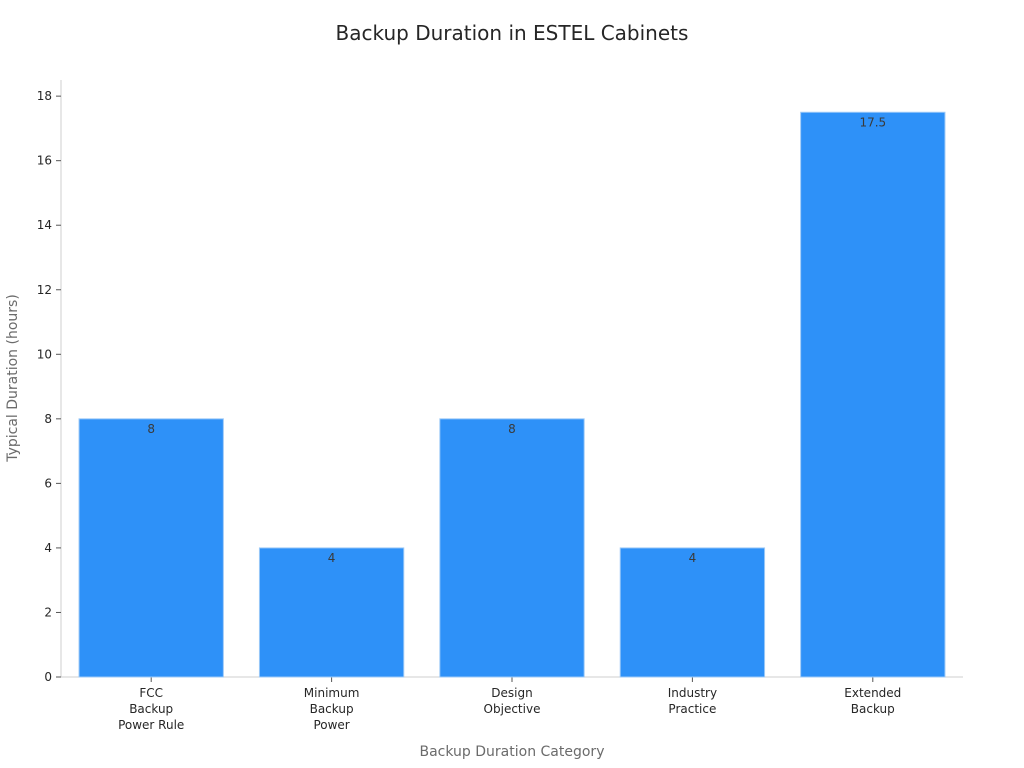  I want to click on x-tick-label: FCC Backup Power Rule, so click(151, 709).